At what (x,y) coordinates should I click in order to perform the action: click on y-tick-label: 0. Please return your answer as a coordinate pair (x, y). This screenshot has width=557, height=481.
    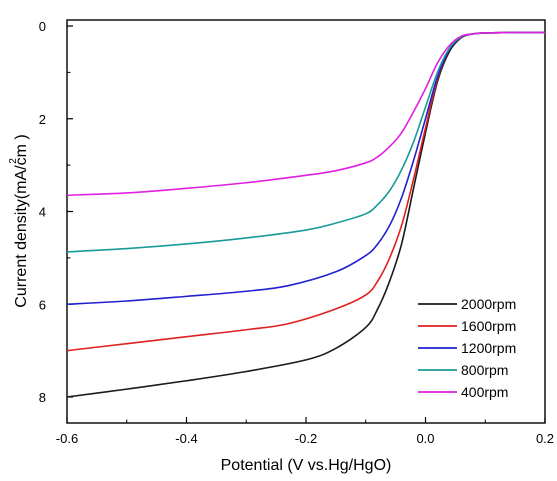
    Looking at the image, I should click on (42, 26).